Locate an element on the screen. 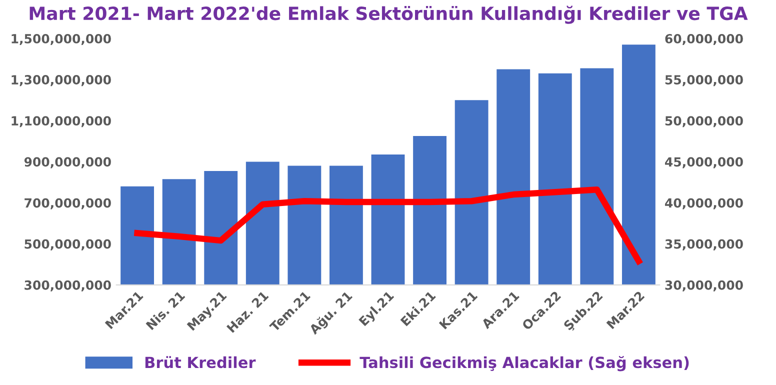  y-tick-label: 900,000,000 is located at coordinates (67, 162).